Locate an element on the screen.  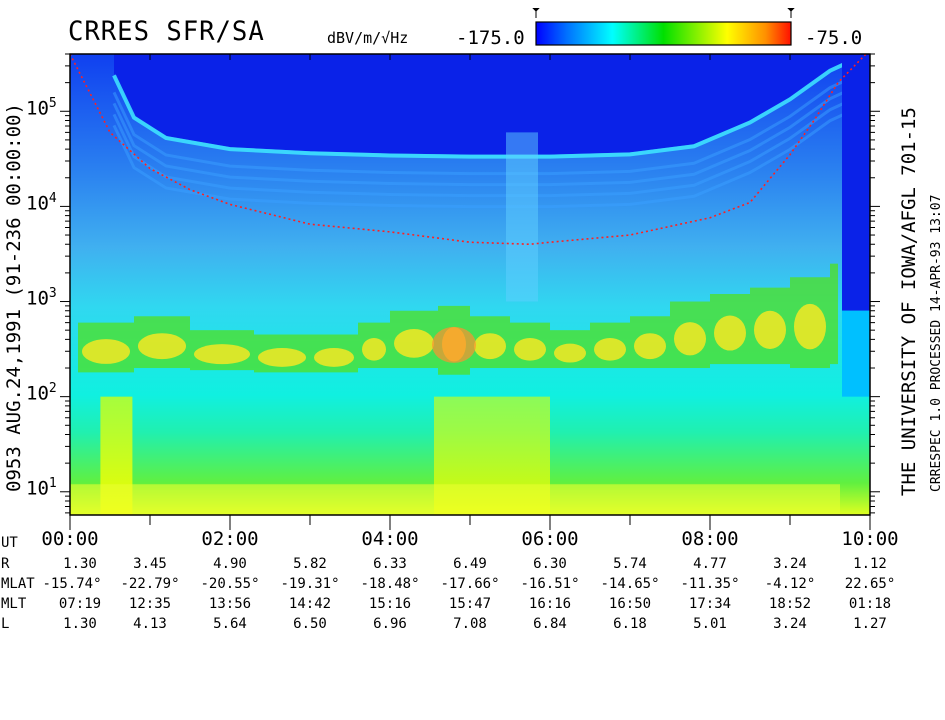
colorbar is located at coordinates (663, 27).